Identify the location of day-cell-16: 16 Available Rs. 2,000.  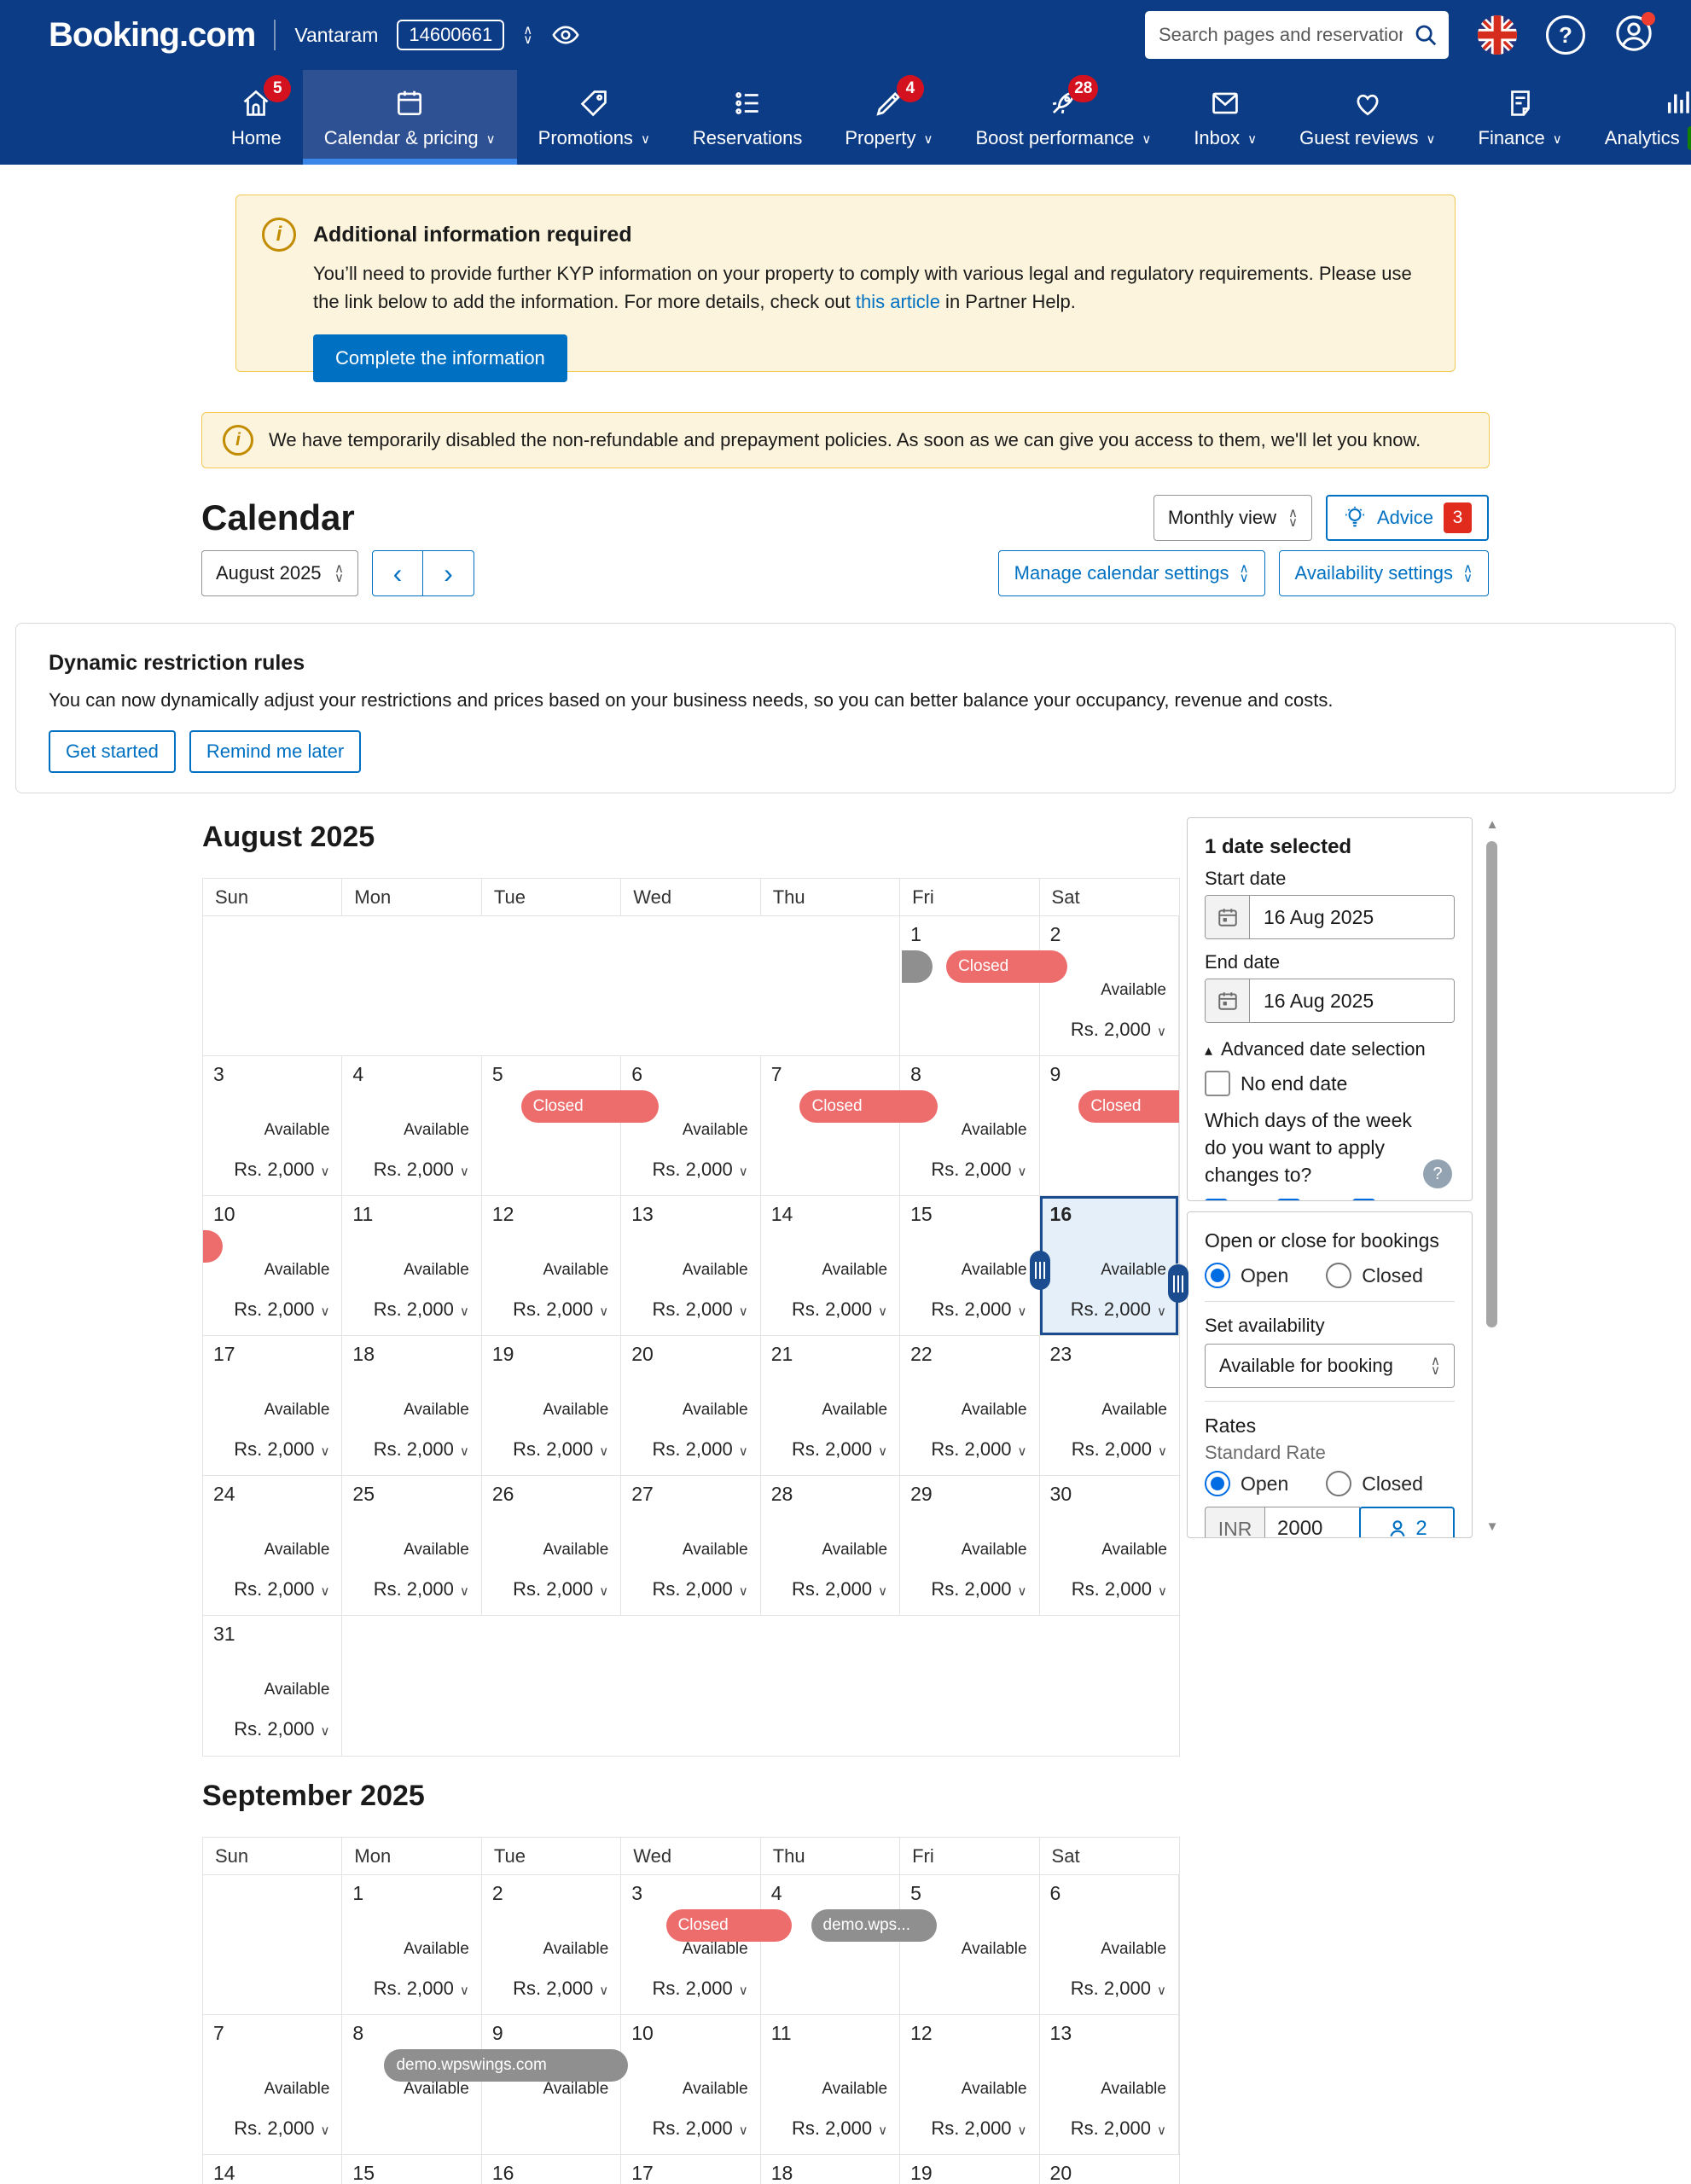
(1108, 1265).